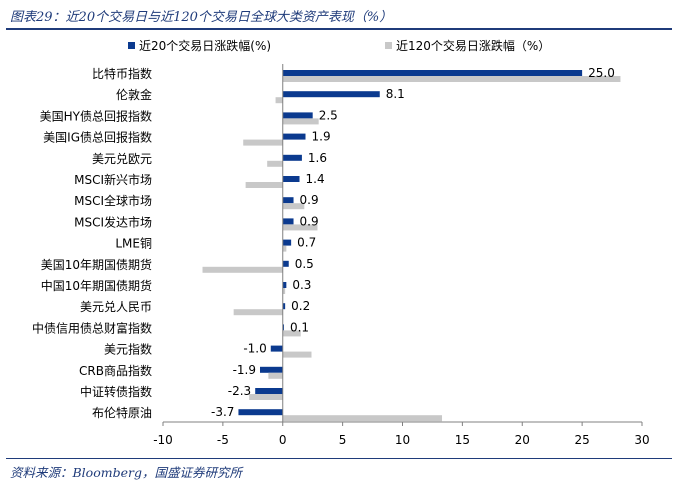  What do you see at coordinates (462, 440) in the screenshot?
I see `x-tick-label: 15` at bounding box center [462, 440].